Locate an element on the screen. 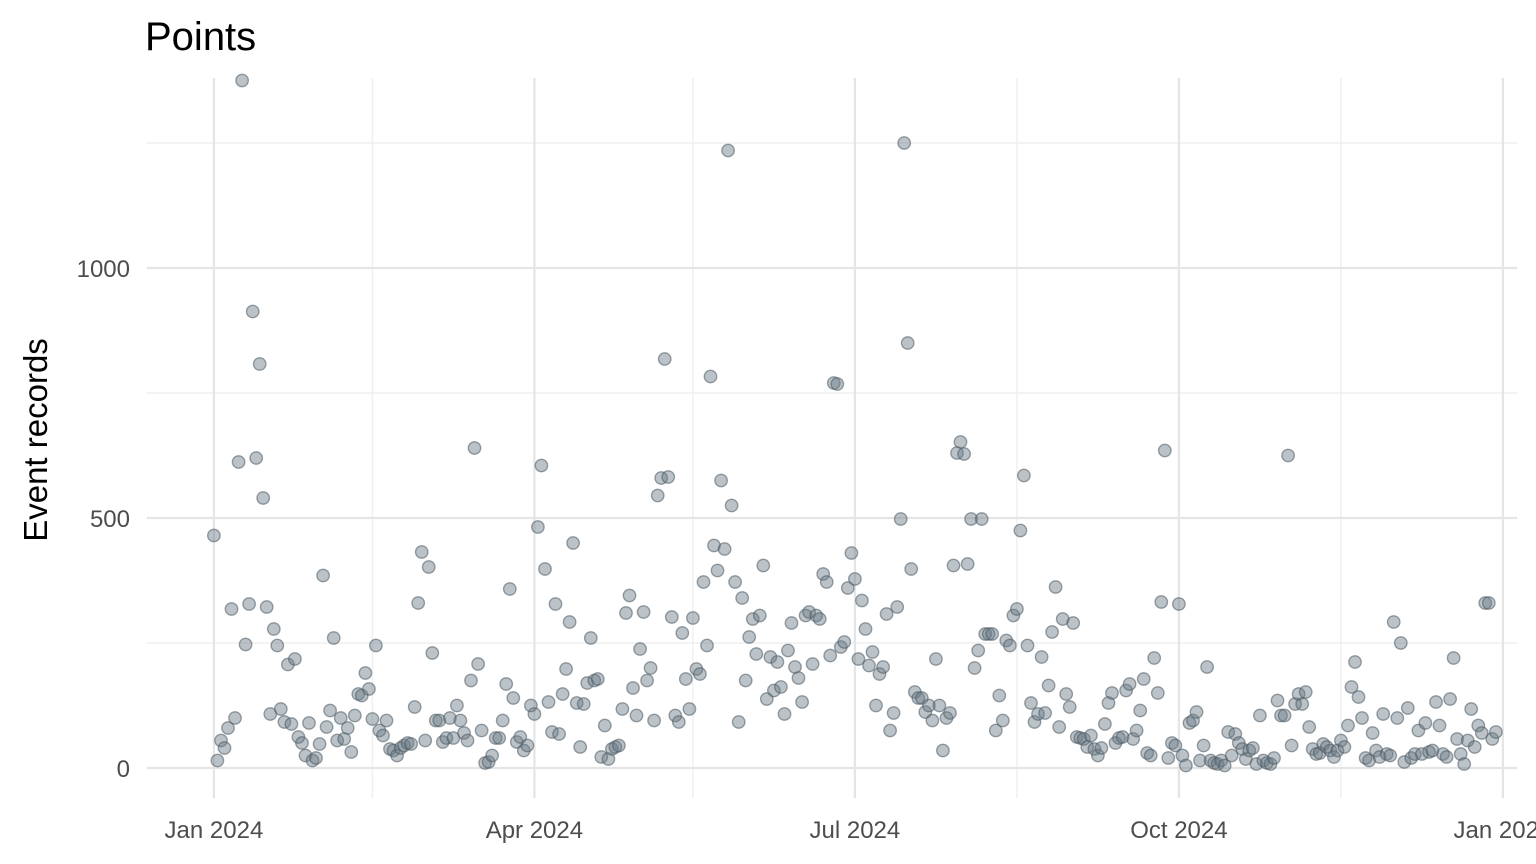  y-axis-ticks: 0 500 1000 is located at coordinates (103, 519).